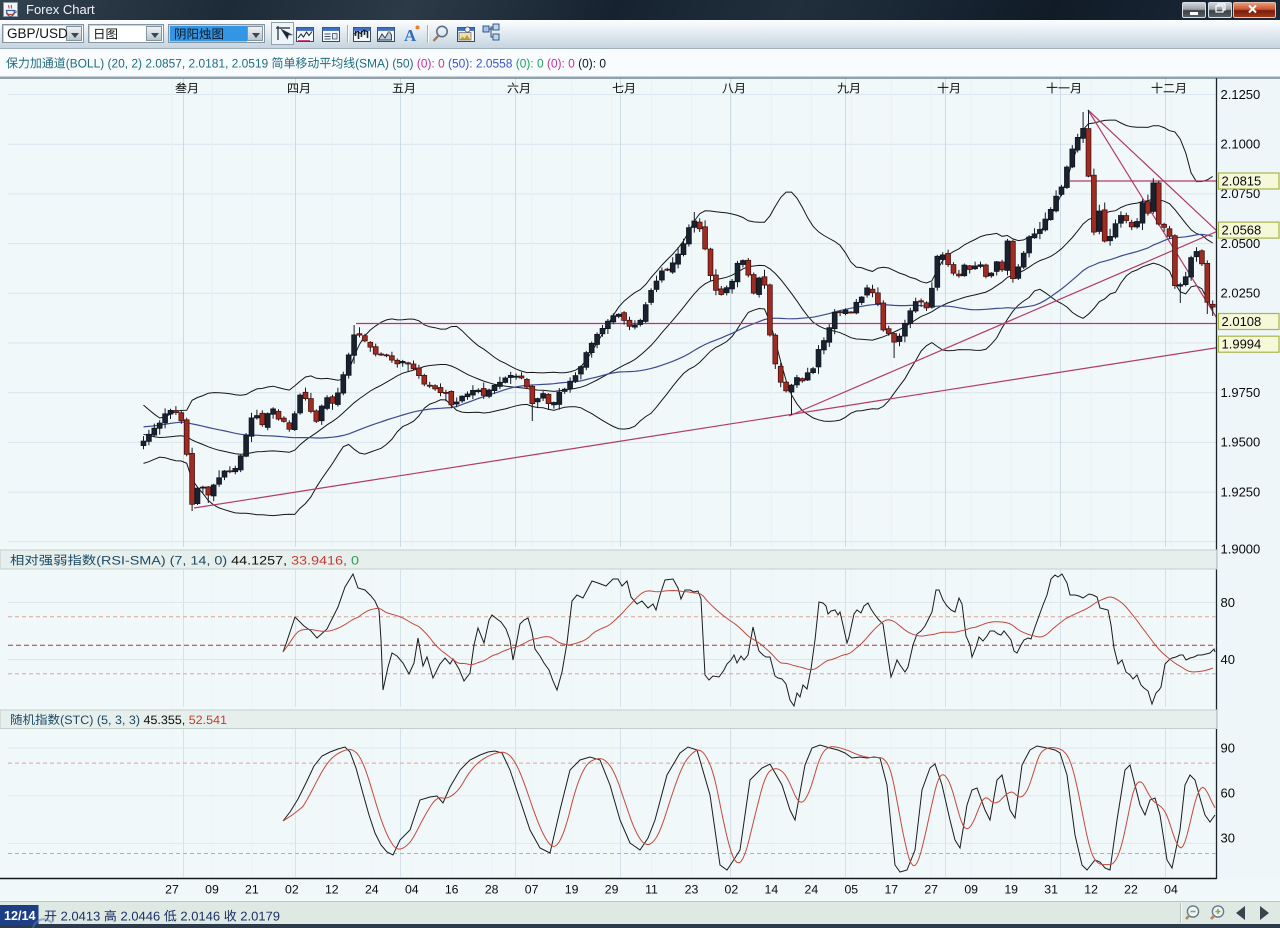 The width and height of the screenshot is (1280, 928). What do you see at coordinates (1051, 890) in the screenshot?
I see `svg-text: 31` at bounding box center [1051, 890].